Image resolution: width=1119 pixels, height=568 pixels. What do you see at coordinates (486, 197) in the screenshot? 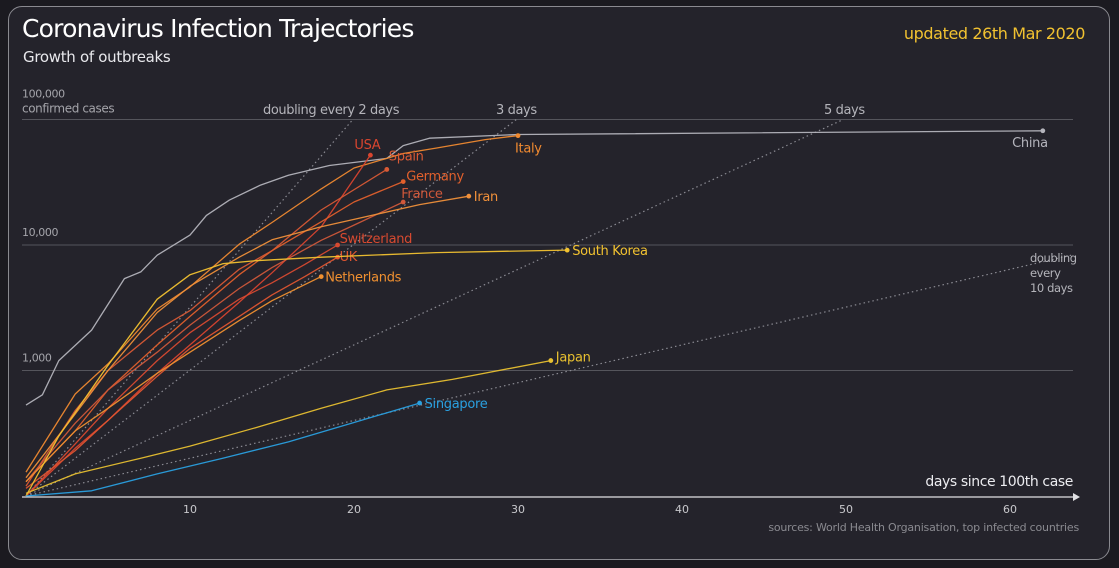
I see `series-label-iran: Iran` at bounding box center [486, 197].